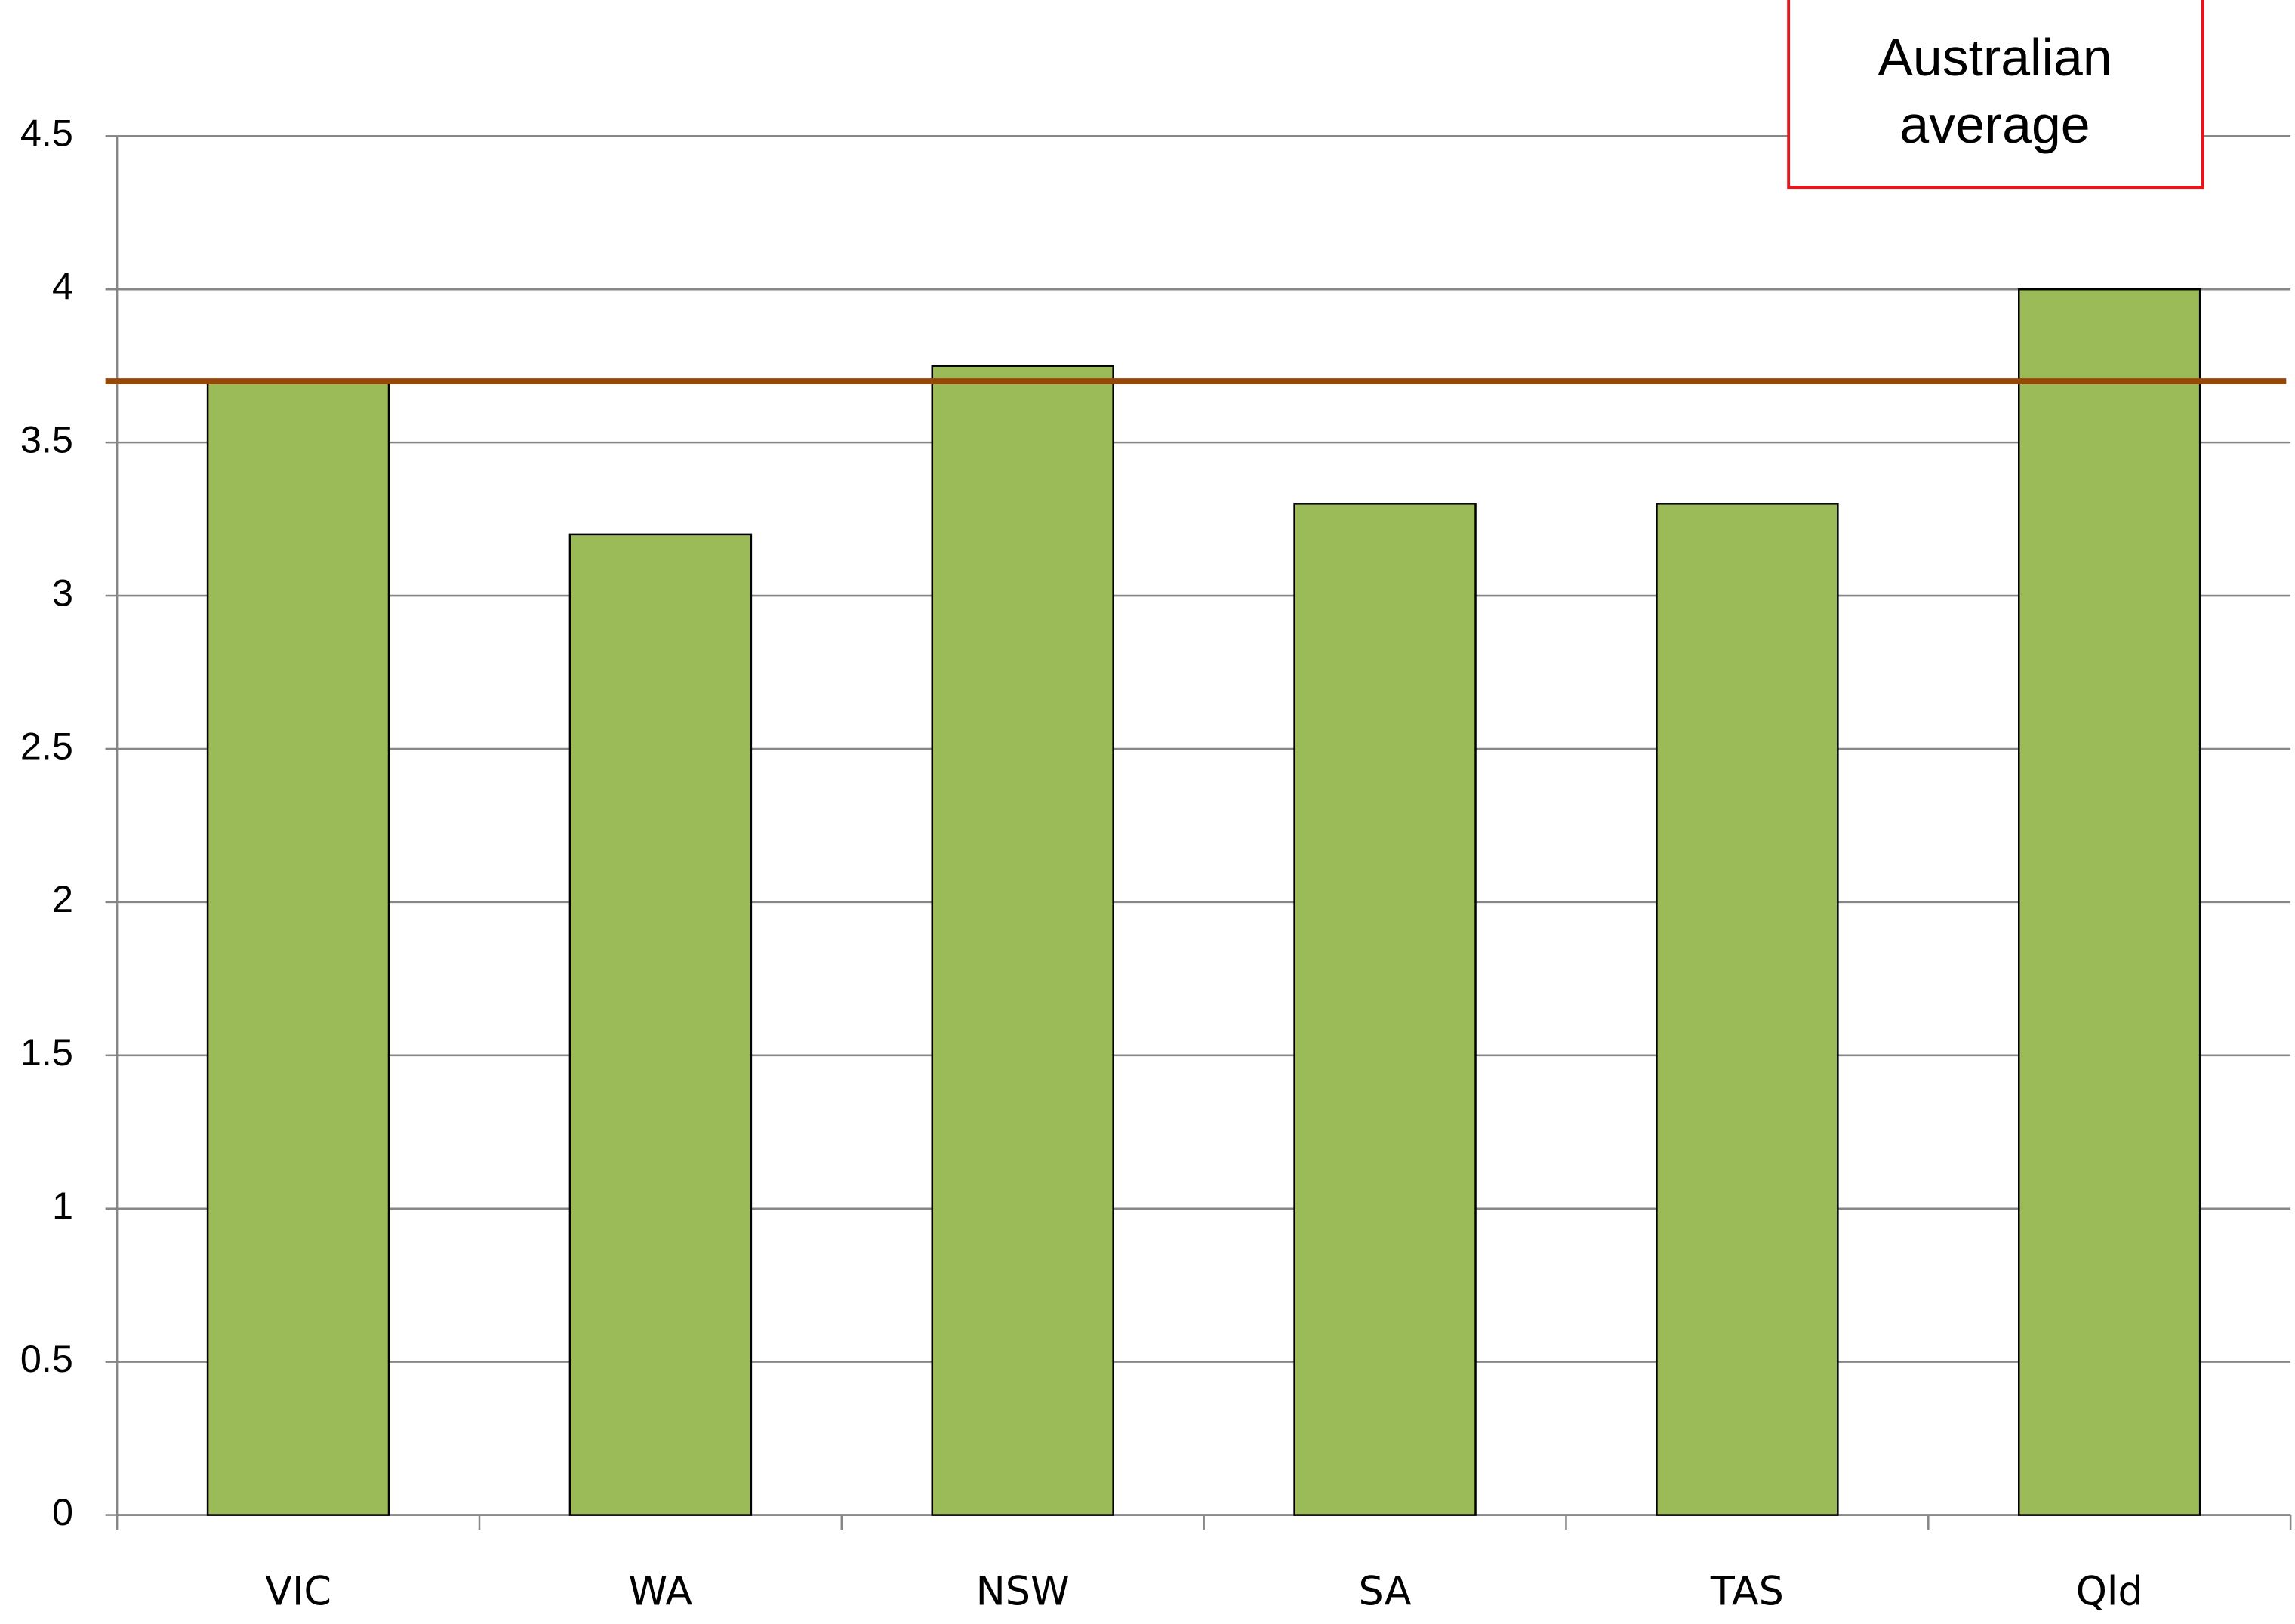  Describe the element at coordinates (46, 1358) in the screenshot. I see `y-tick-label: 0.5` at that location.